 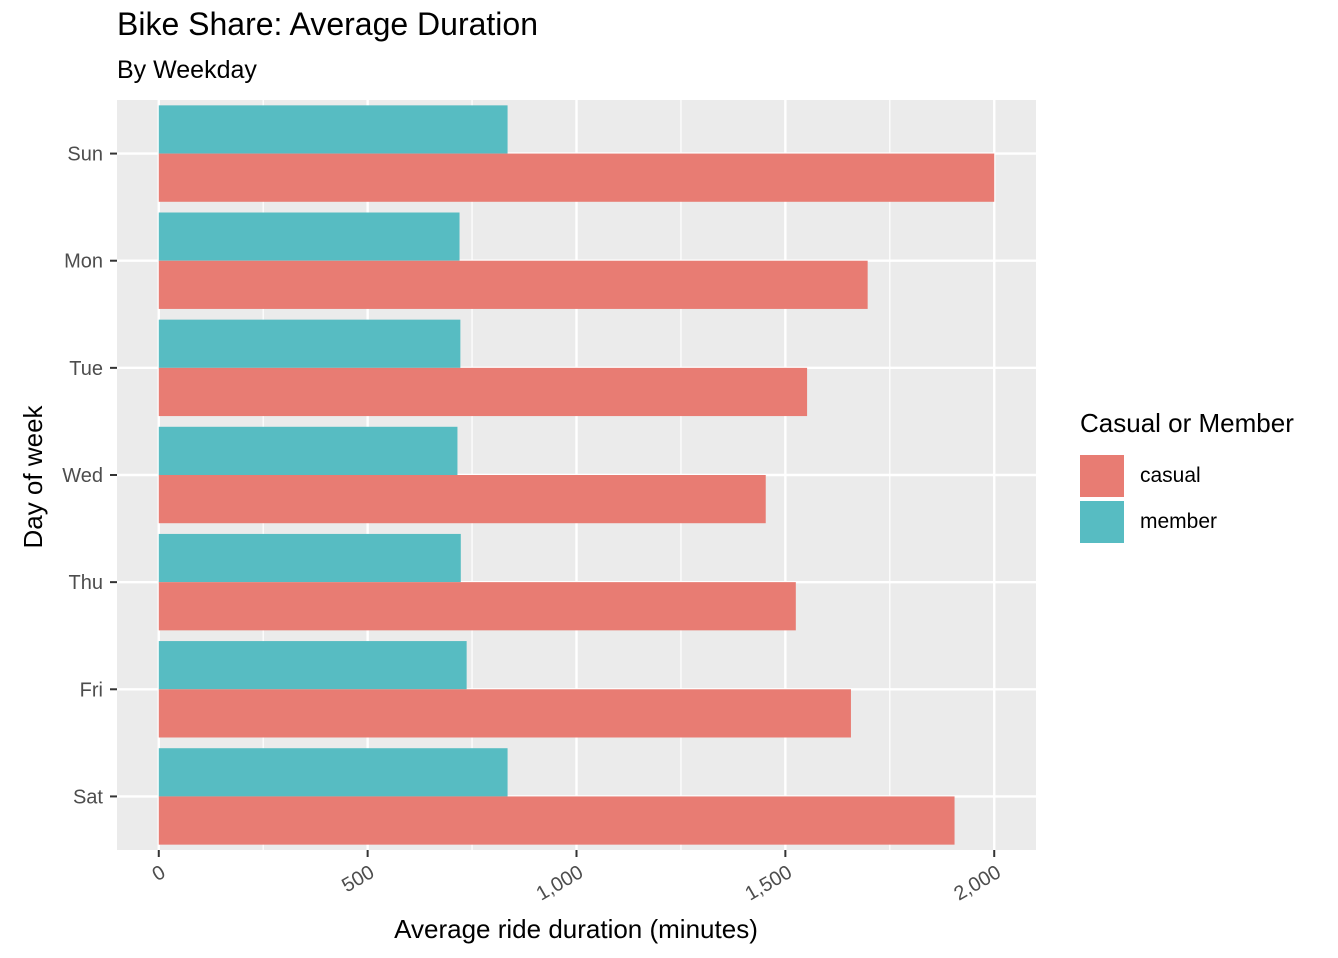 I want to click on bar-casual-thu, so click(x=477, y=606).